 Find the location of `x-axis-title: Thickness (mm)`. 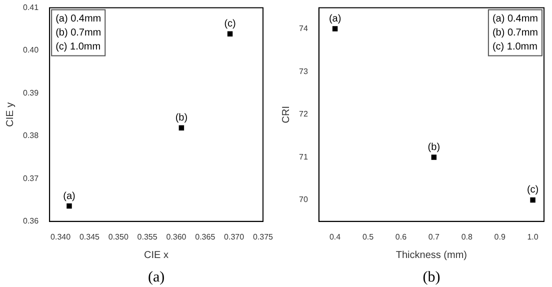

x-axis-title: Thickness (mm) is located at coordinates (432, 255).